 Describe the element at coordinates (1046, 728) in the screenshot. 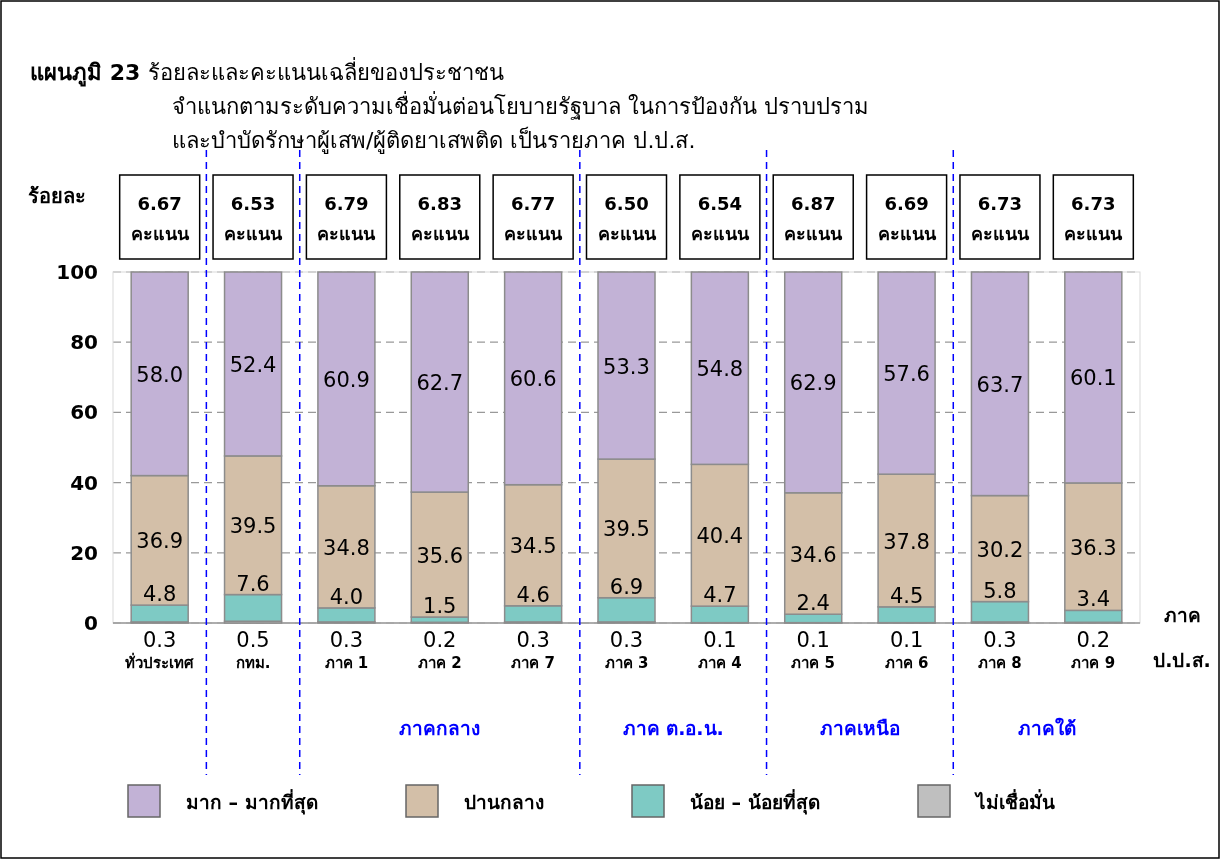

I see `text: ภาคใต้` at that location.